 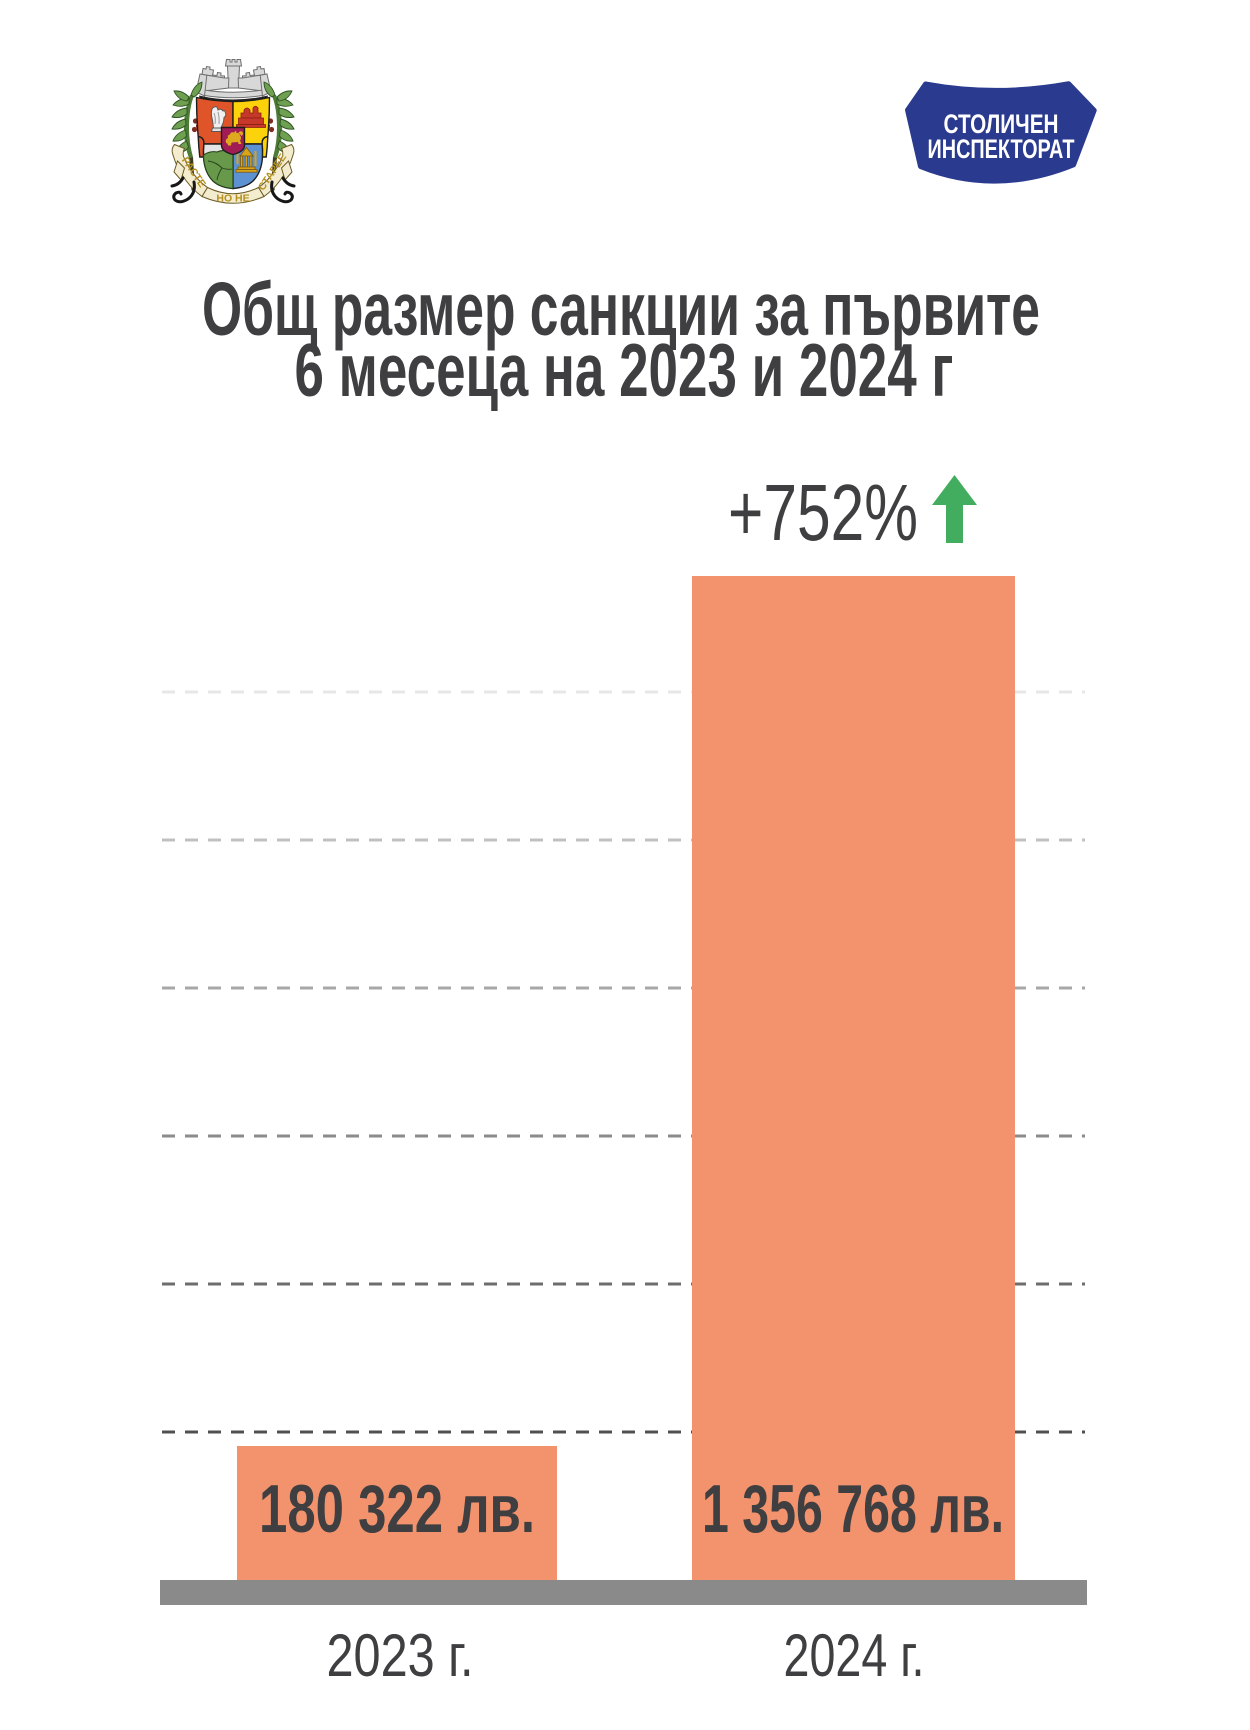 I want to click on svg-text: 1 356 768 лв., so click(x=853, y=1509).